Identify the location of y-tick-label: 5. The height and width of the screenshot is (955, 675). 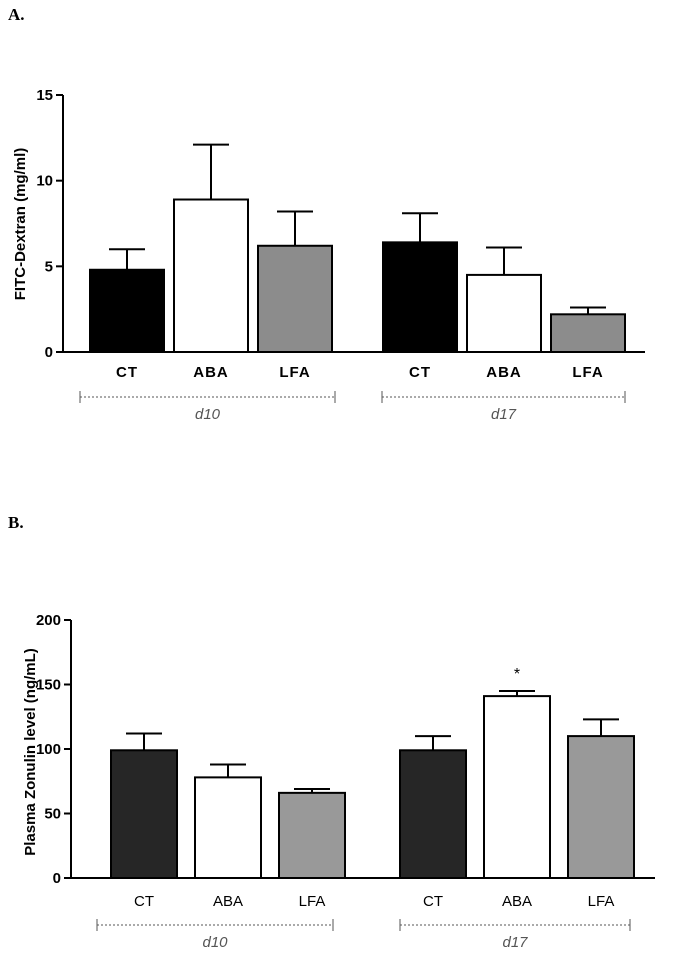
(49, 266).